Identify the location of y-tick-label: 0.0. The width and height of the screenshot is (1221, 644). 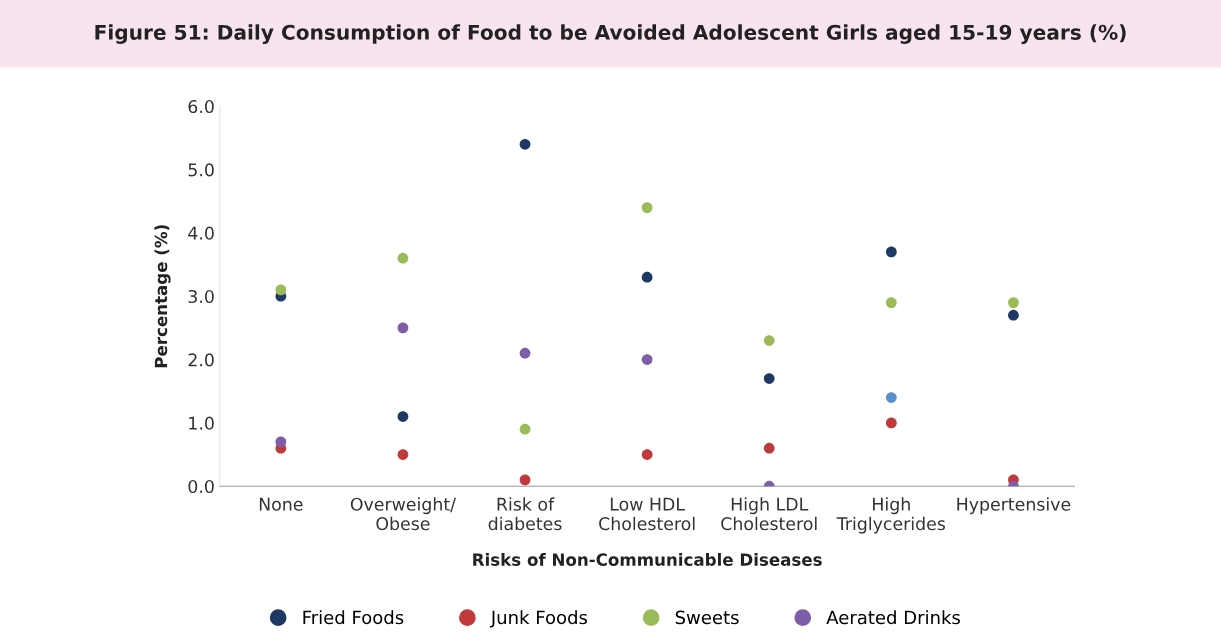
(201, 486).